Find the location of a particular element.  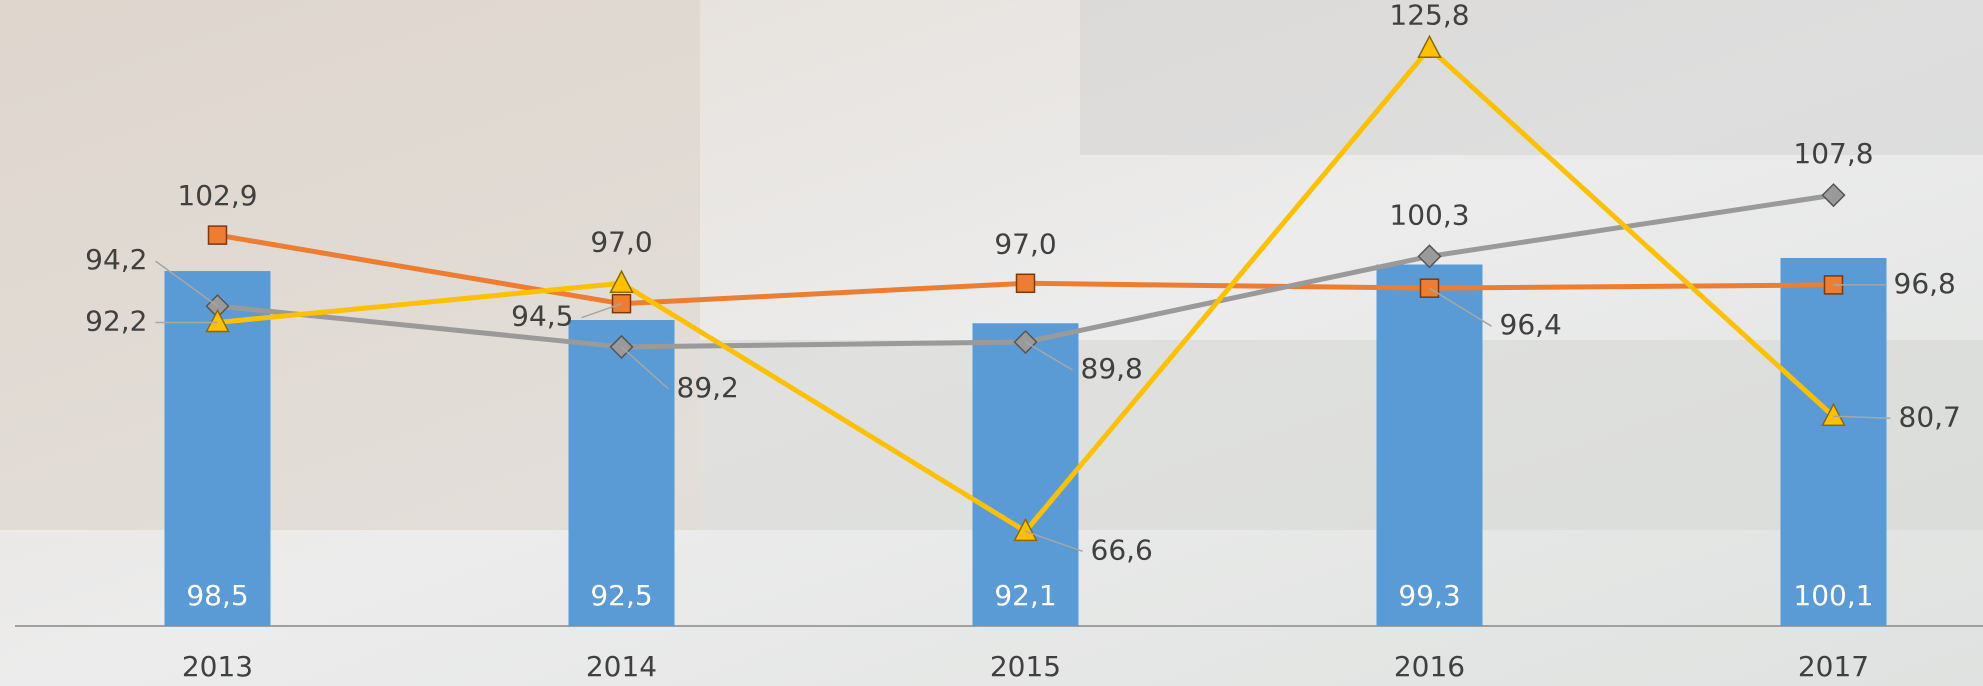

x-tick-label: 2017 is located at coordinates (1833, 666).